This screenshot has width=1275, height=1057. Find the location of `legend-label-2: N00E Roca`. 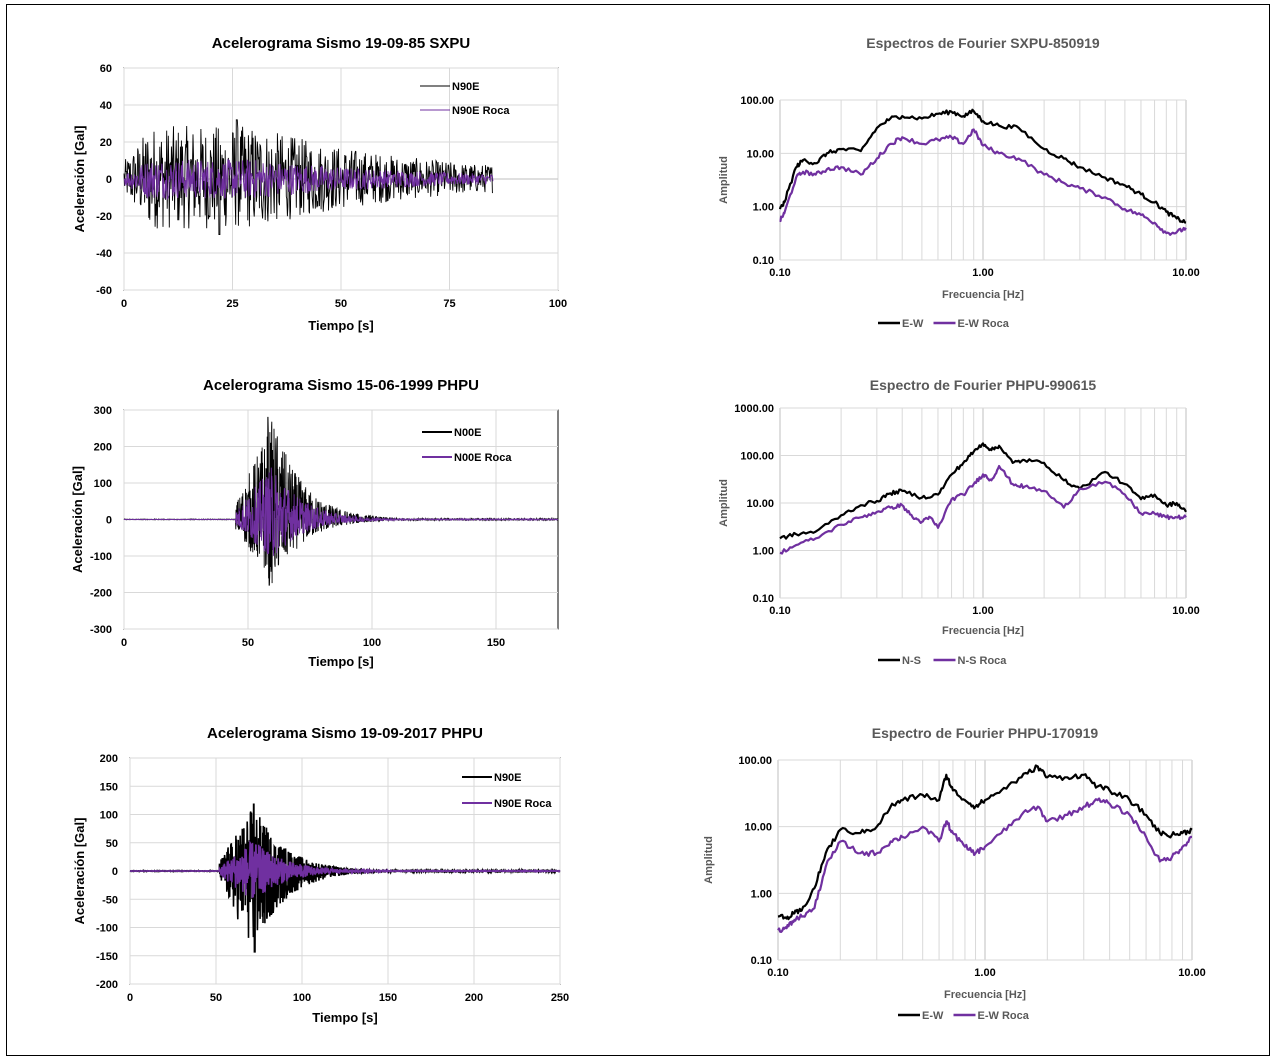

legend-label-2: N00E Roca is located at coordinates (483, 458).